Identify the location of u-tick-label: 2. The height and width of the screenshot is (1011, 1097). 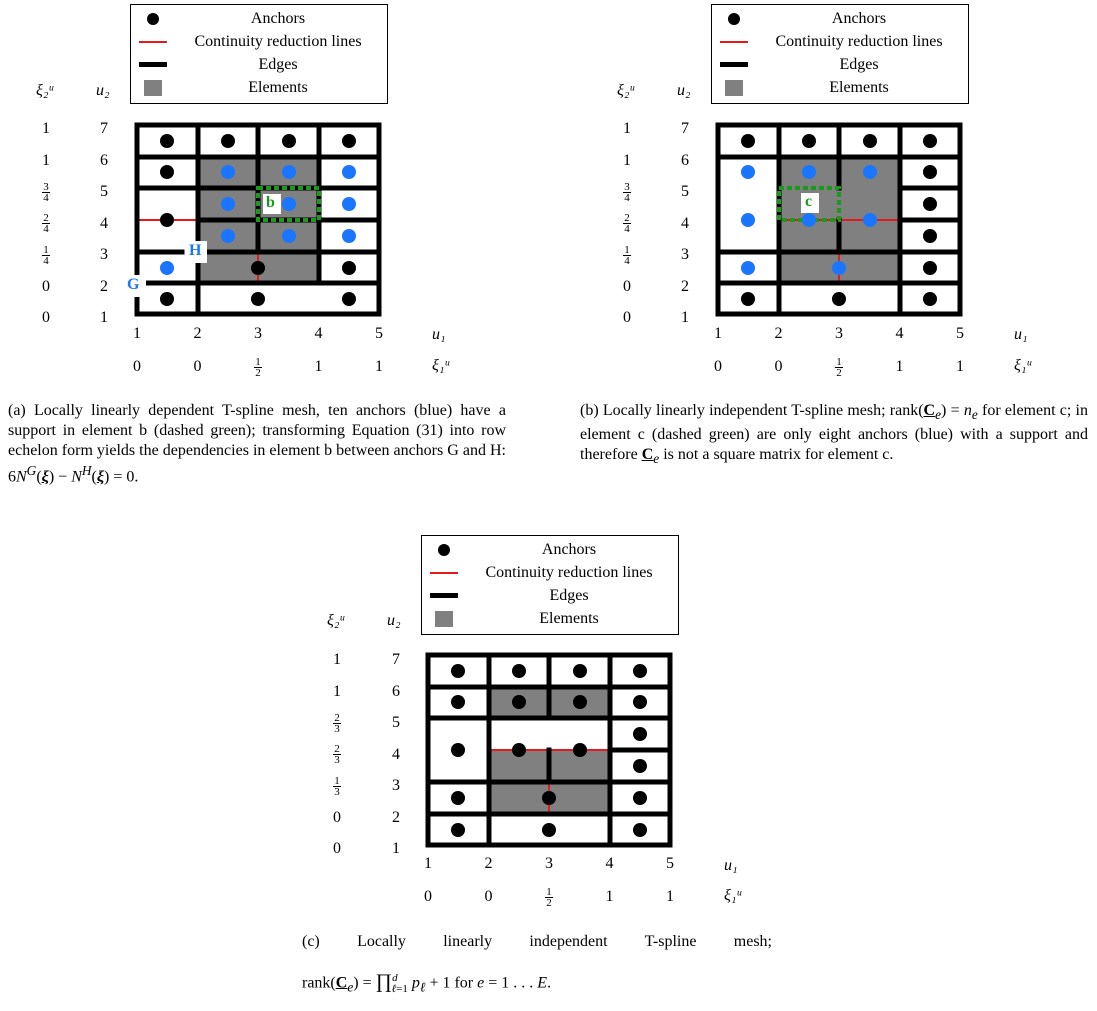
(488, 863).